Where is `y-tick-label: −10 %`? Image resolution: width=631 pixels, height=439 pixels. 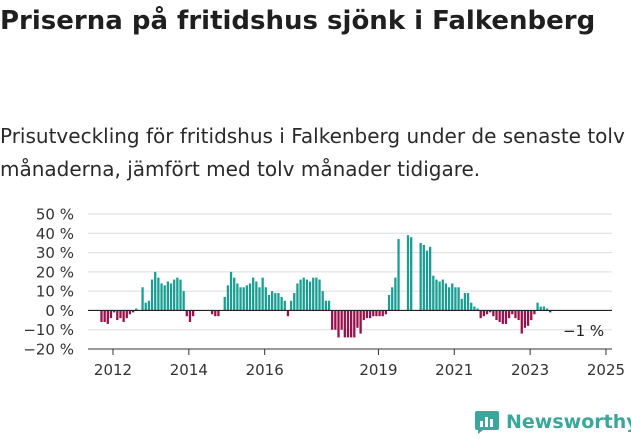 y-tick-label: −10 % is located at coordinates (48, 330).